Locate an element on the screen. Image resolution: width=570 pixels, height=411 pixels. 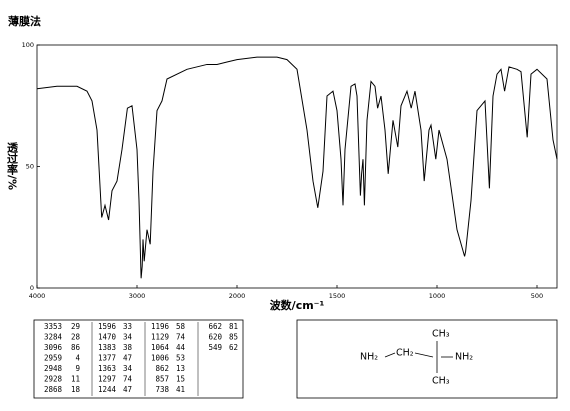
y-axis-label: 透过率/% is located at coordinates (12, 166).